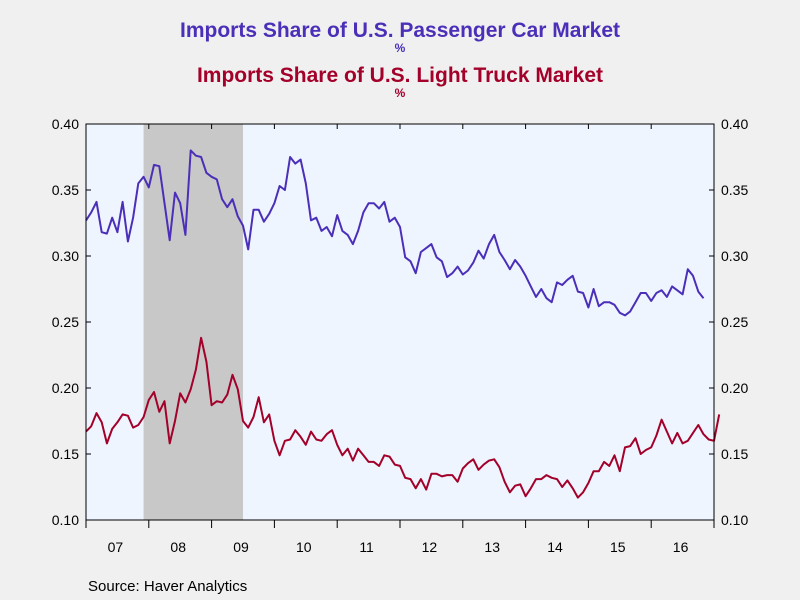  Describe the element at coordinates (65, 520) in the screenshot. I see `y-tick-label-left: 0.10` at that location.